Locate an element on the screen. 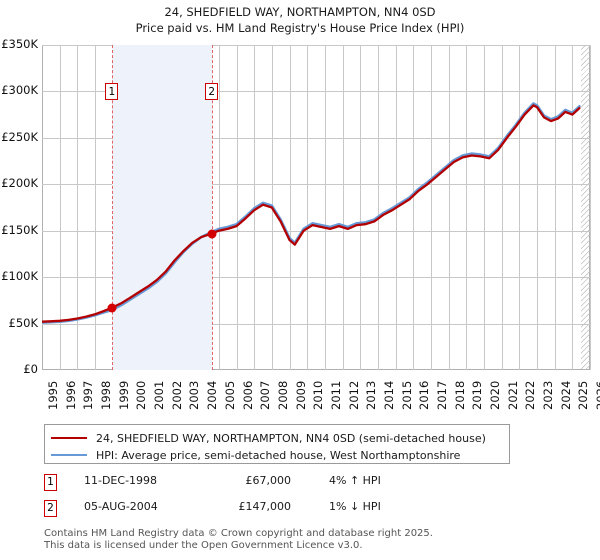 Image resolution: width=600 pixels, height=560 pixels. x-axis-tick-label: 2012 is located at coordinates (353, 395).